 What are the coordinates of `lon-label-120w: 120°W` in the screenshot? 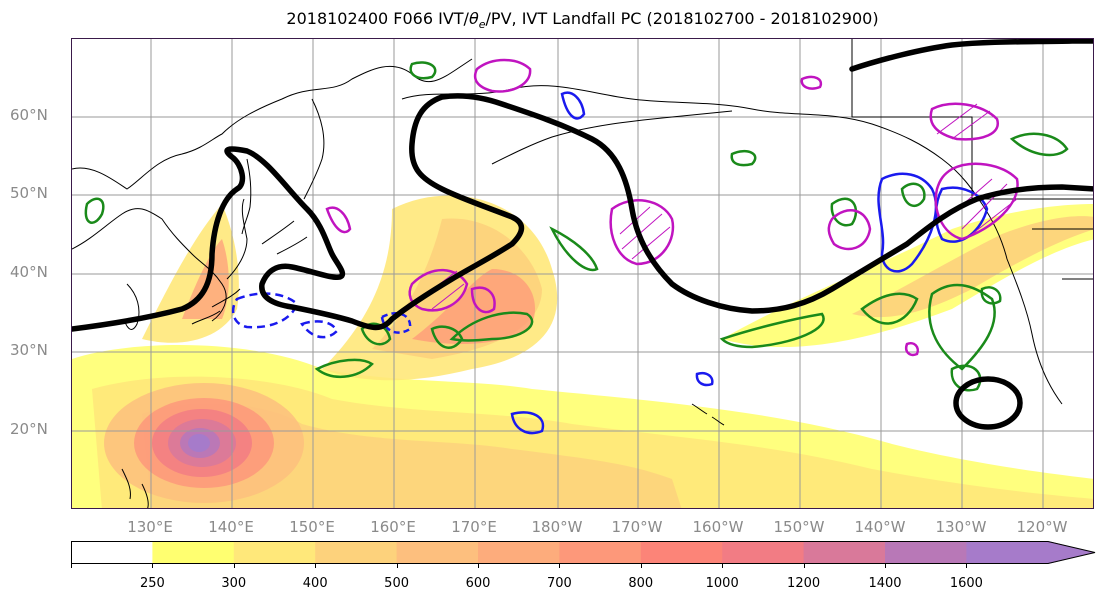 It's located at (1042, 527).